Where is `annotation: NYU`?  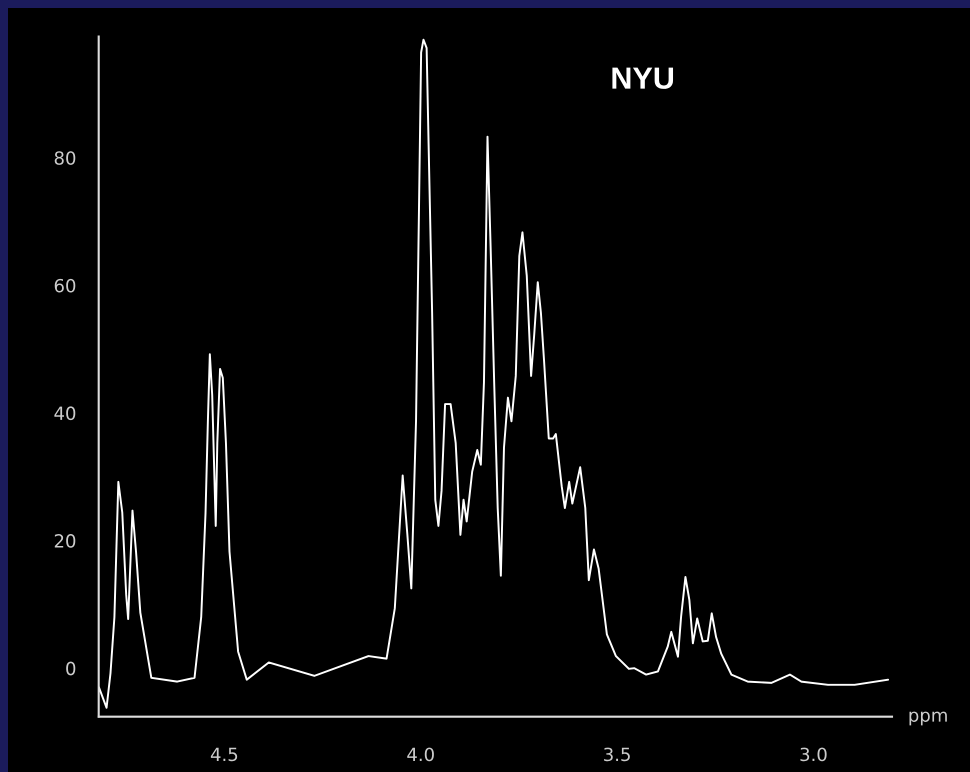
annotation: NYU is located at coordinates (643, 78).